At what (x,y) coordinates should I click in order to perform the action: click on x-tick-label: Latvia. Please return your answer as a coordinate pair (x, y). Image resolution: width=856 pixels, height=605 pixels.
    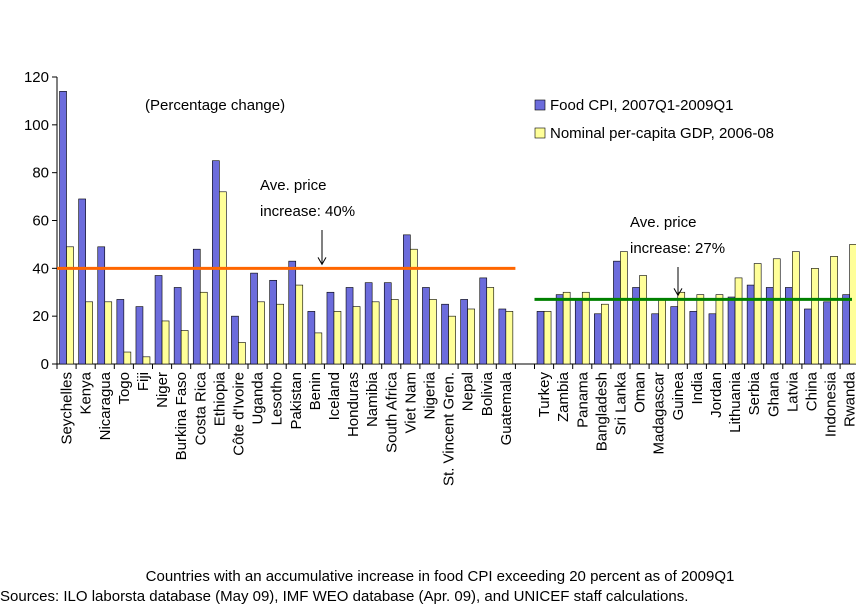
    Looking at the image, I should click on (792, 391).